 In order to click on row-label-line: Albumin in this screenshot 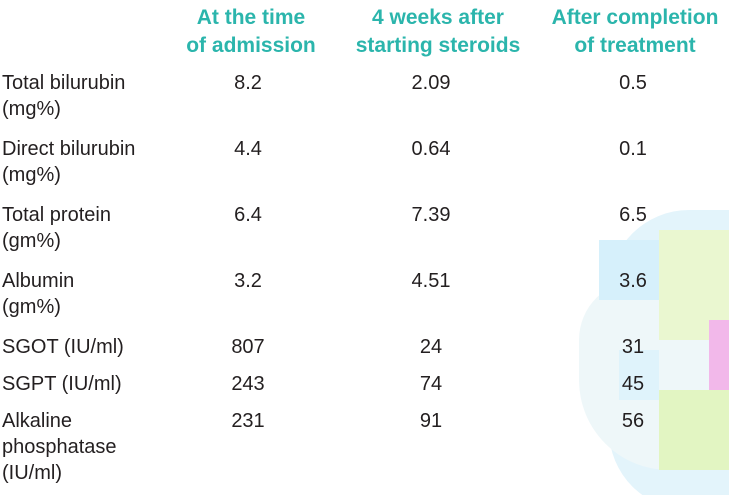, I will do `click(38, 281)`.